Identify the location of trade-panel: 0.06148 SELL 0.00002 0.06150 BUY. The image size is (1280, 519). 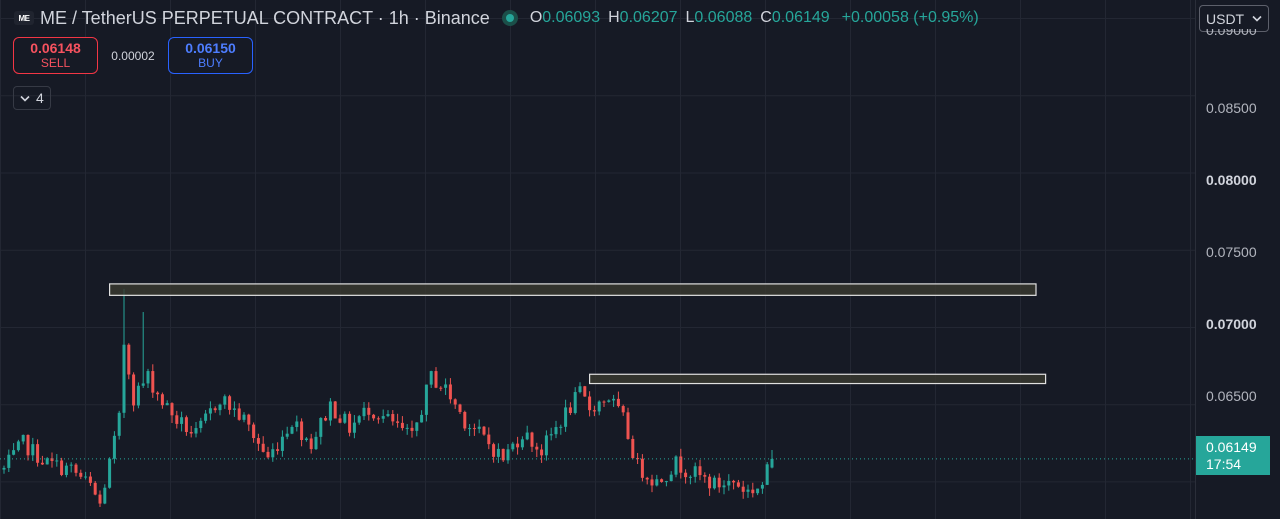
(133, 55).